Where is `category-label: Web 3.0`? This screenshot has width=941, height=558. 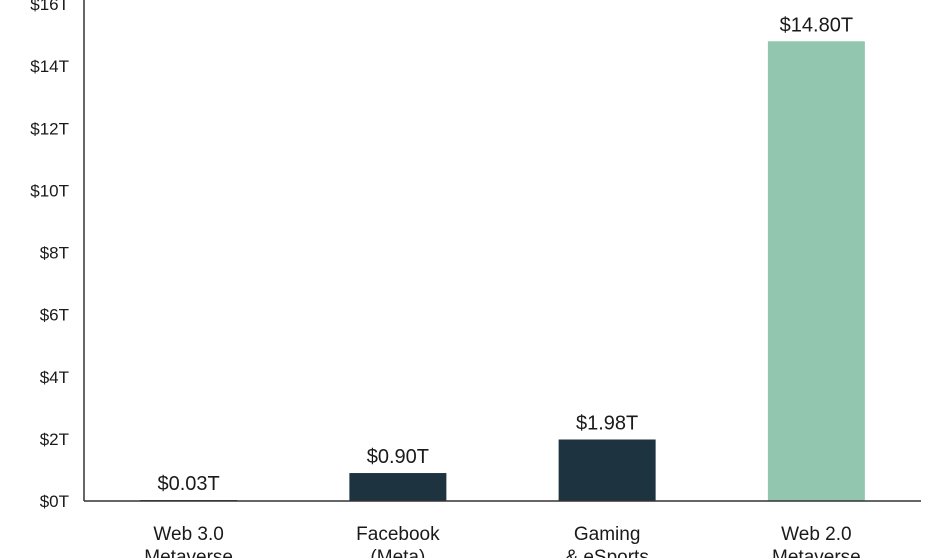 category-label: Web 3.0 is located at coordinates (188, 534).